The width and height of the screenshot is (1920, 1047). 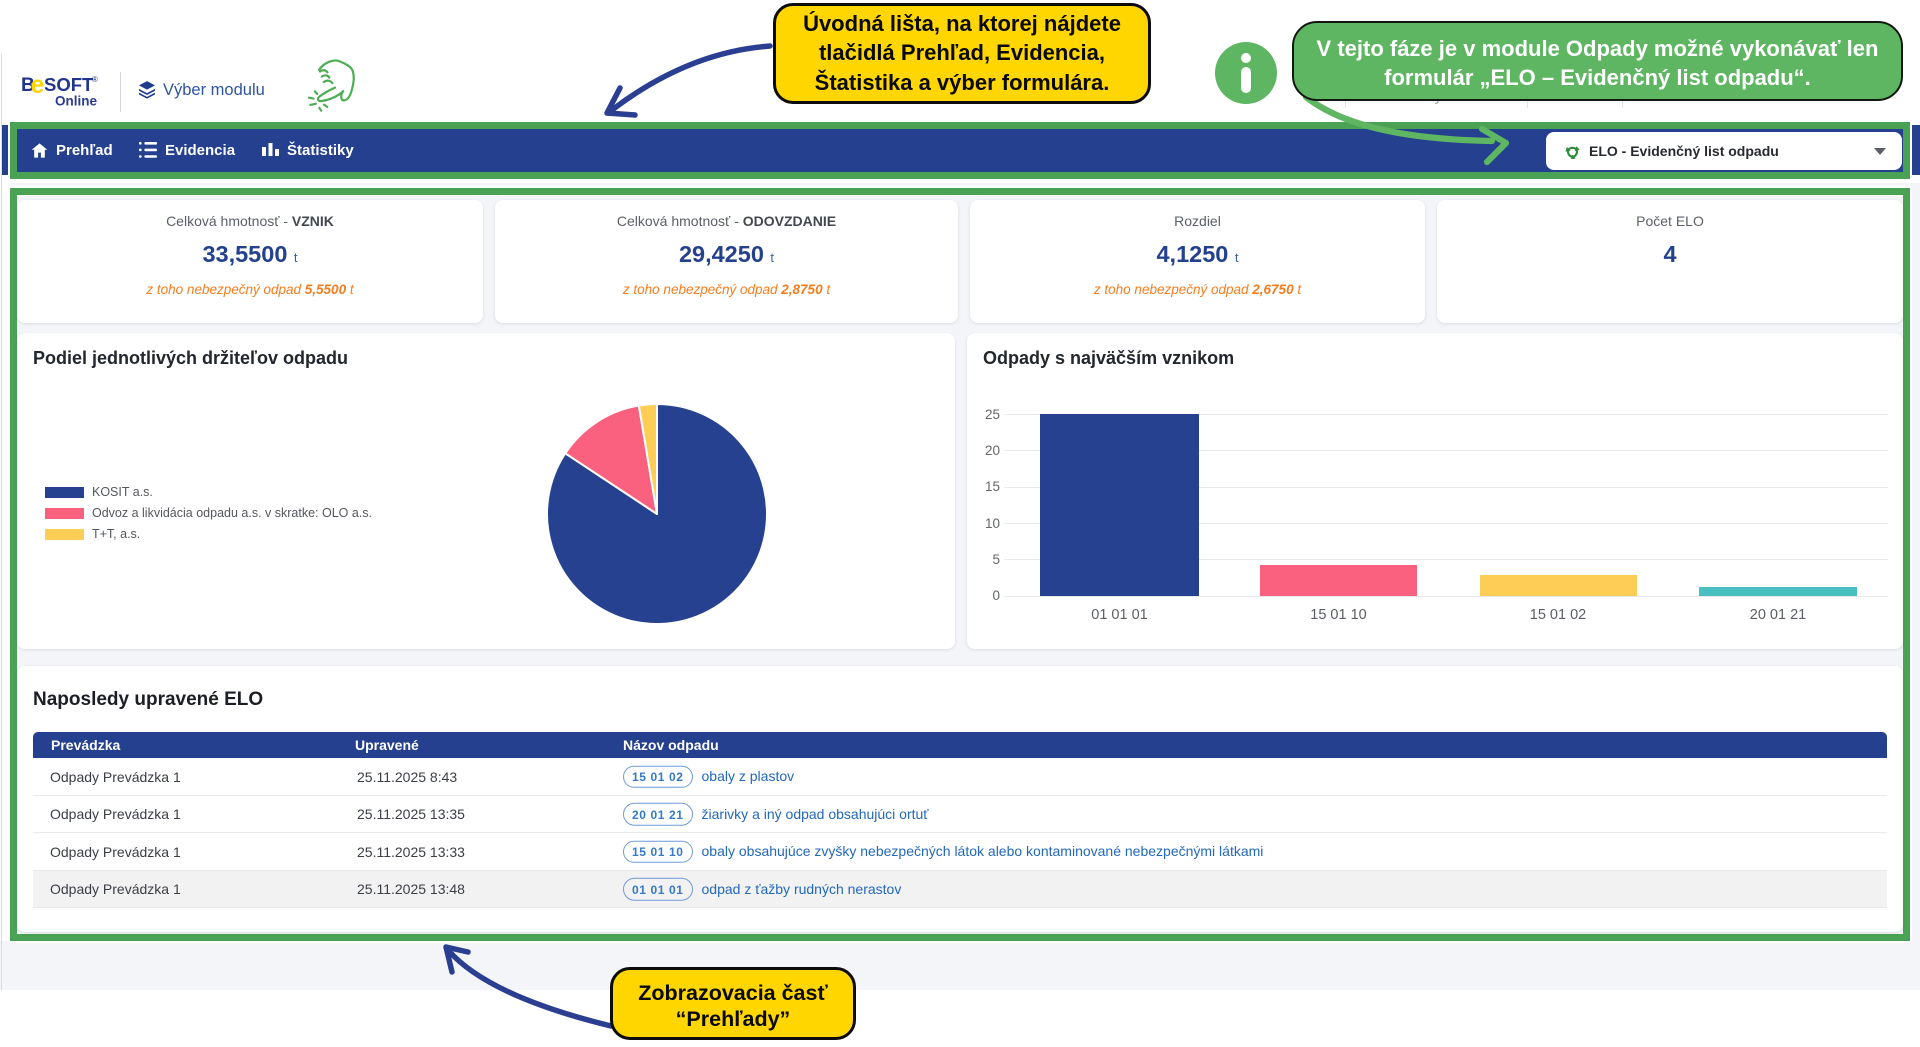 I want to click on svg-text: 15, so click(x=992, y=486).